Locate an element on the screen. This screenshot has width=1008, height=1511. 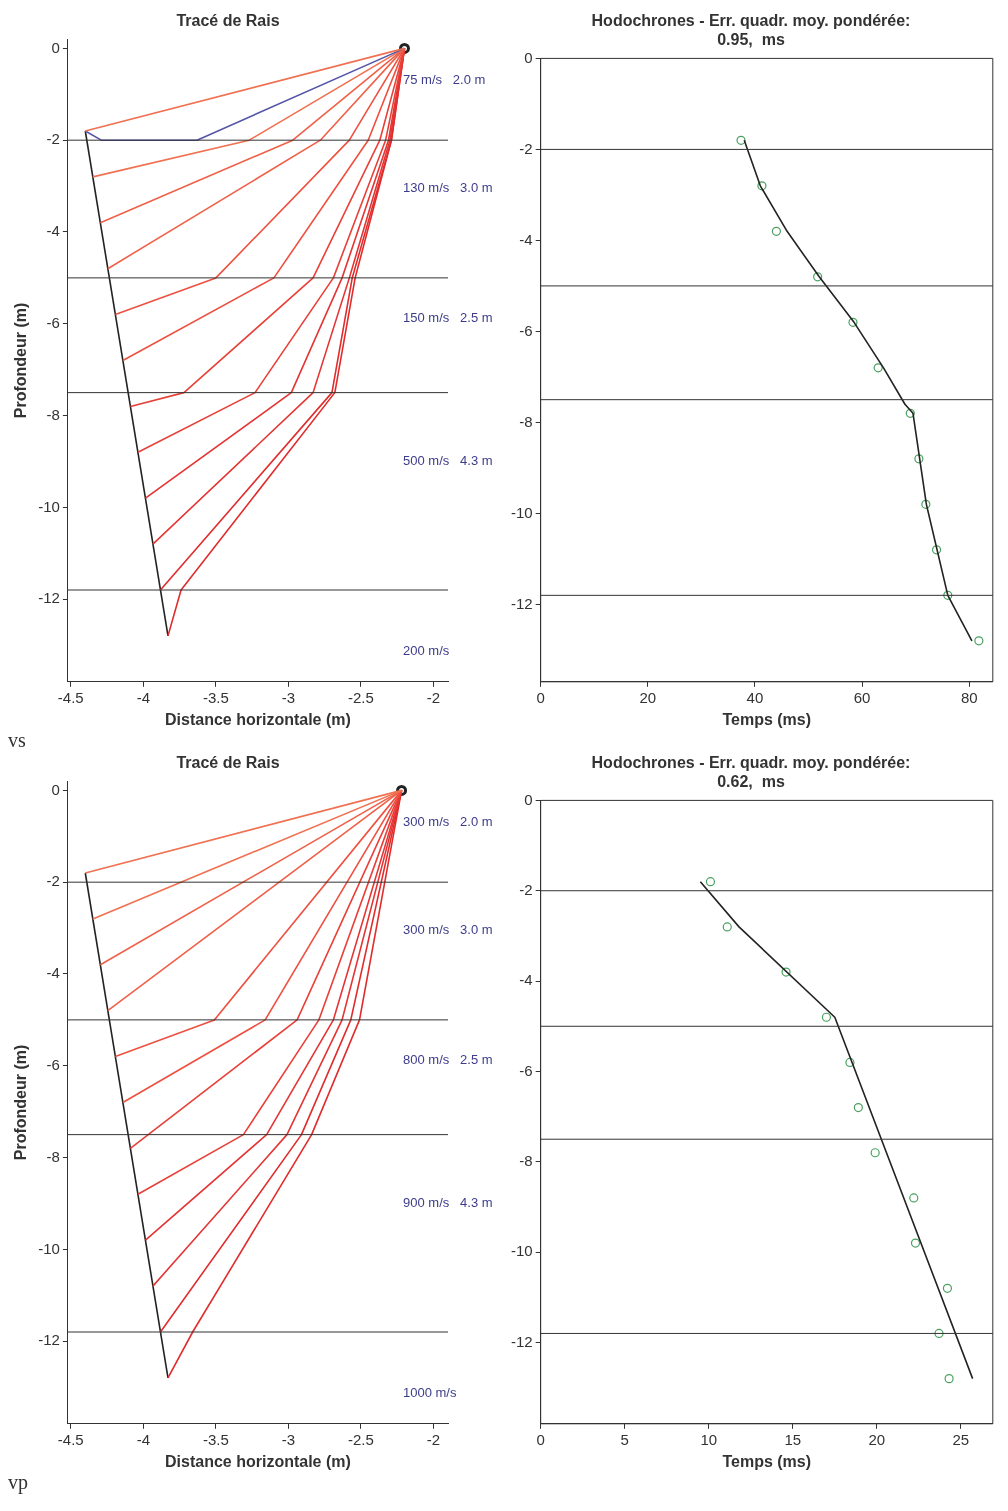
annotation: 300 m/s 2.0 m is located at coordinates (448, 822).